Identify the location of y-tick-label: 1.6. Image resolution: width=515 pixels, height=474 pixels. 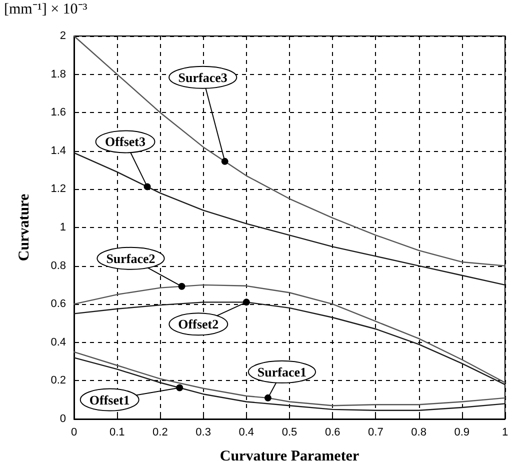
(58, 112).